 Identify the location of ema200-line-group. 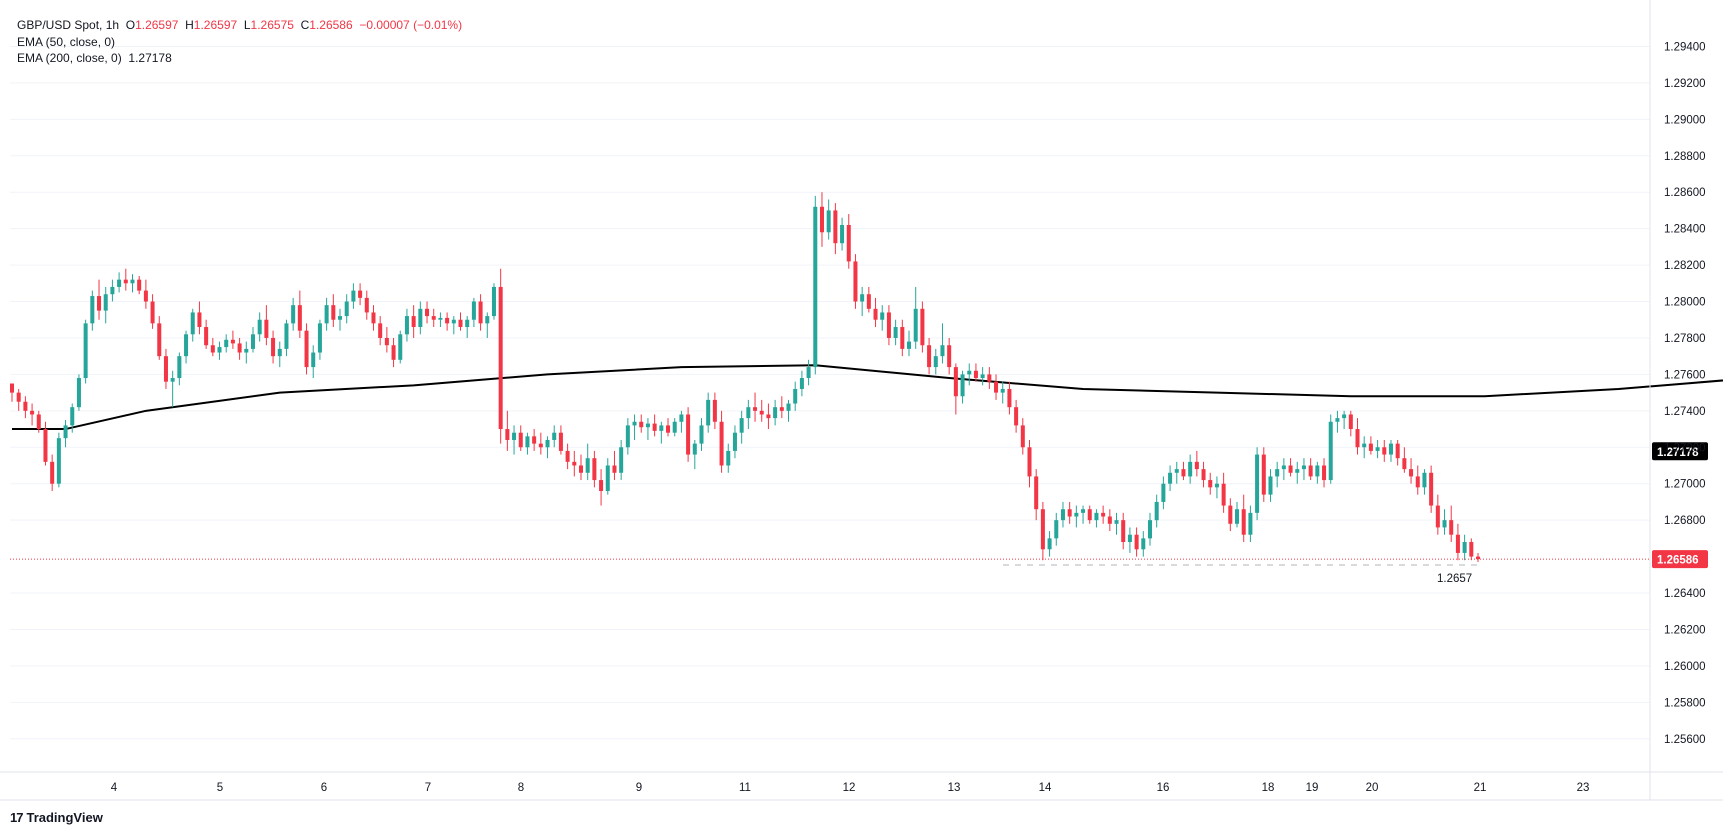
(867, 397).